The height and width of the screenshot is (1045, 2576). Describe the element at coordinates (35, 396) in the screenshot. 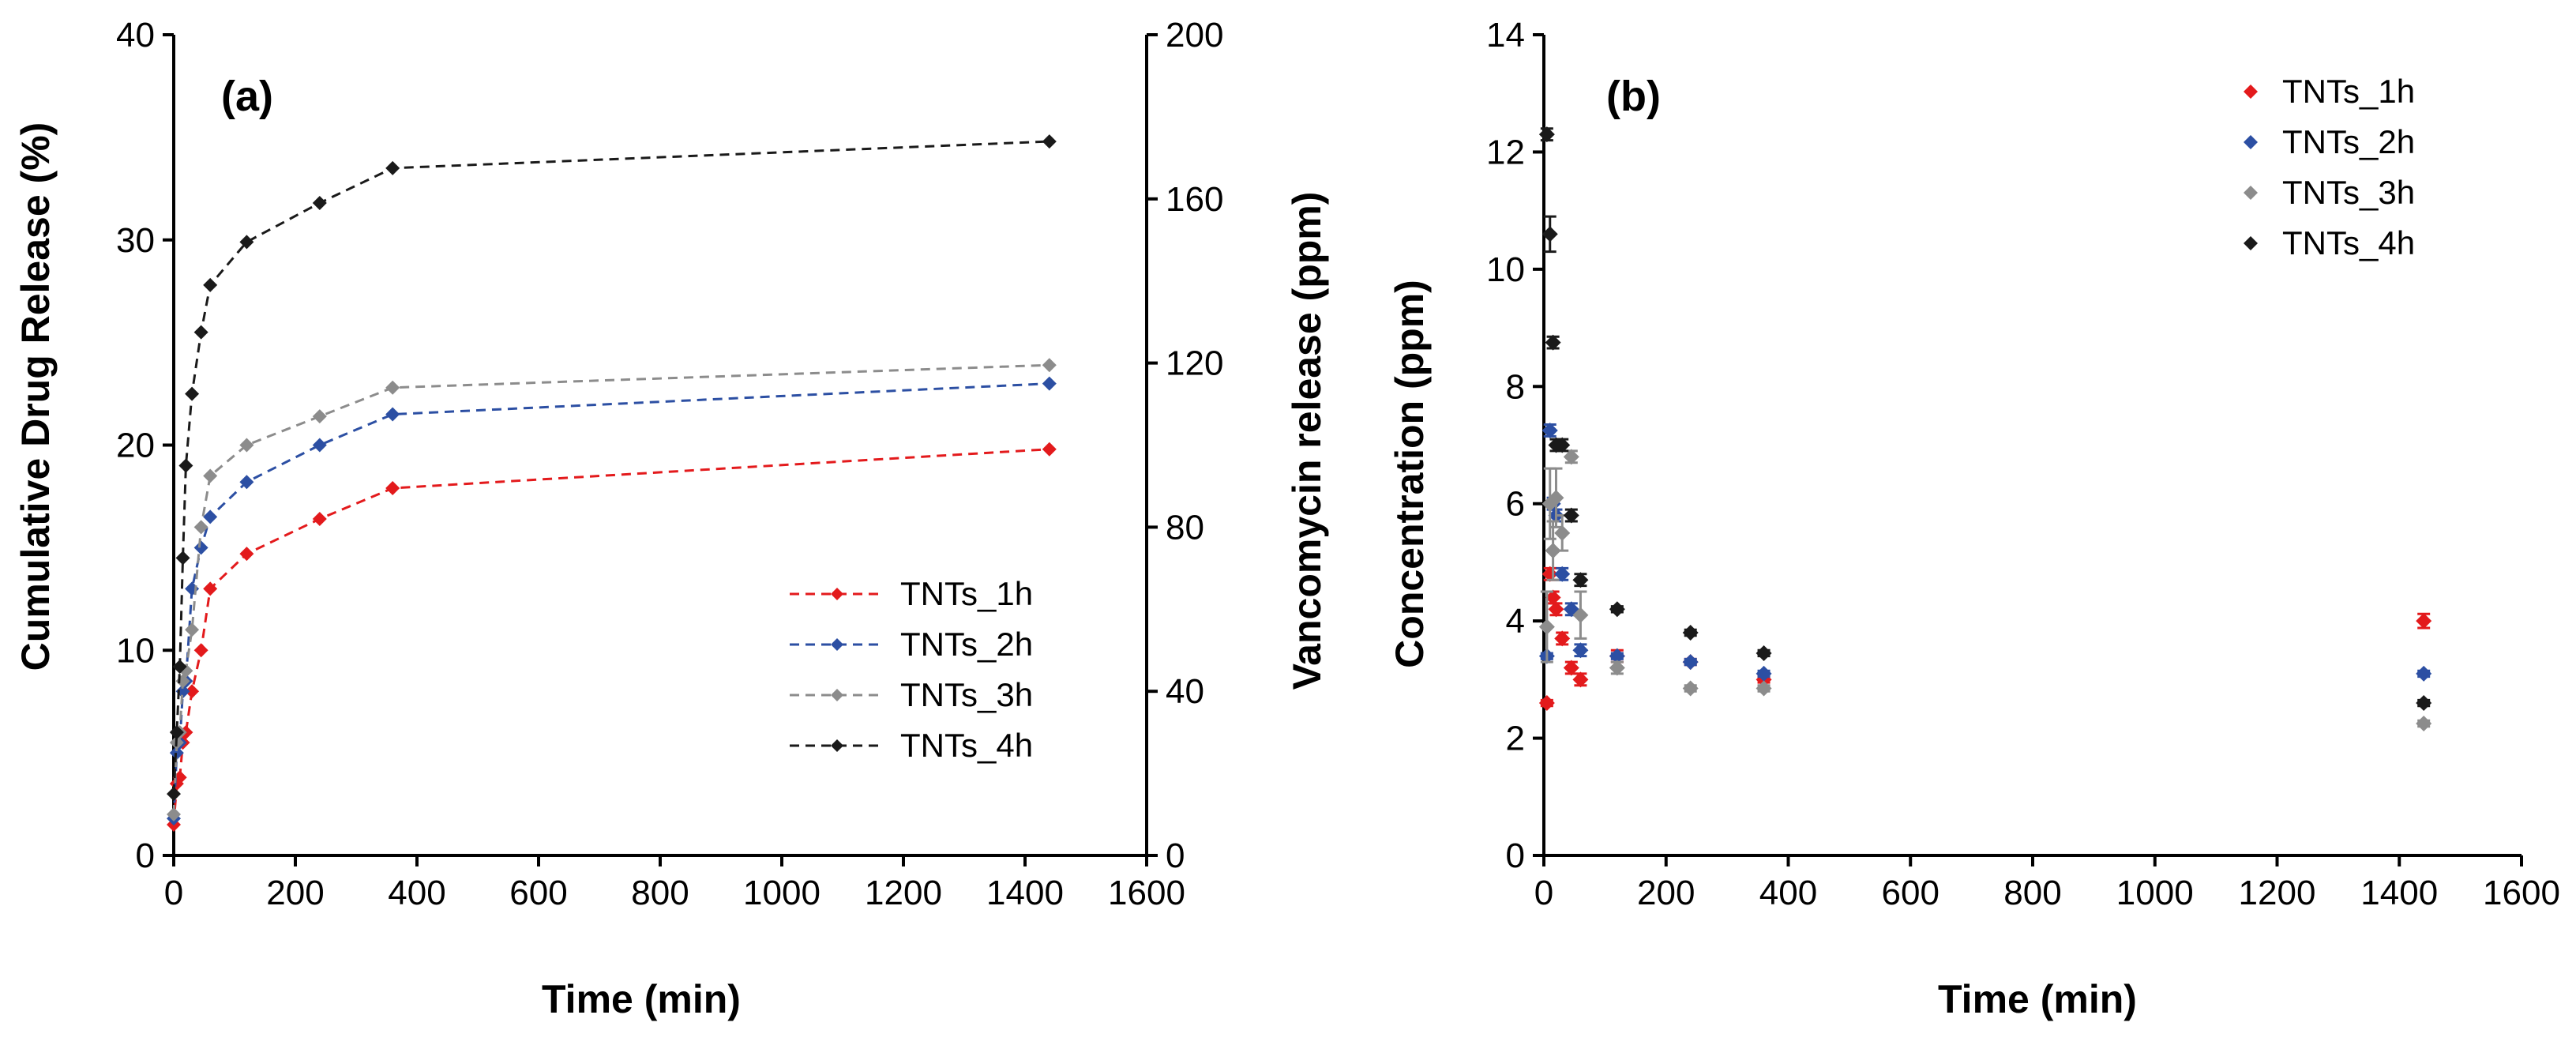

I see `panel-a-y-axis-title: Cumulative Drug Release (%)` at that location.